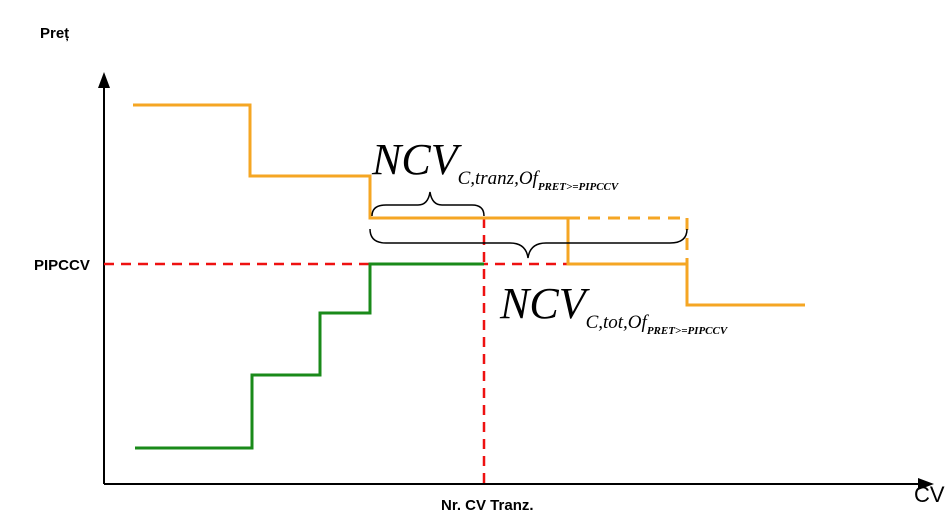 The image size is (951, 515). Describe the element at coordinates (428, 204) in the screenshot. I see `tranz-brace-icon` at that location.